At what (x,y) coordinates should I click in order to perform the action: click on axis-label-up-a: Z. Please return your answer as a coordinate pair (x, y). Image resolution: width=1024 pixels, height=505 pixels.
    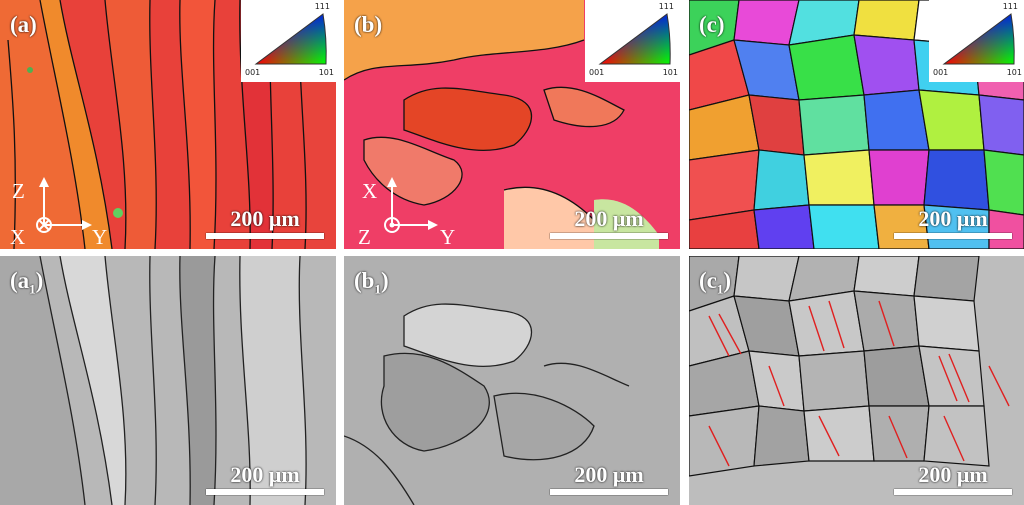
    Looking at the image, I should click on (18, 191).